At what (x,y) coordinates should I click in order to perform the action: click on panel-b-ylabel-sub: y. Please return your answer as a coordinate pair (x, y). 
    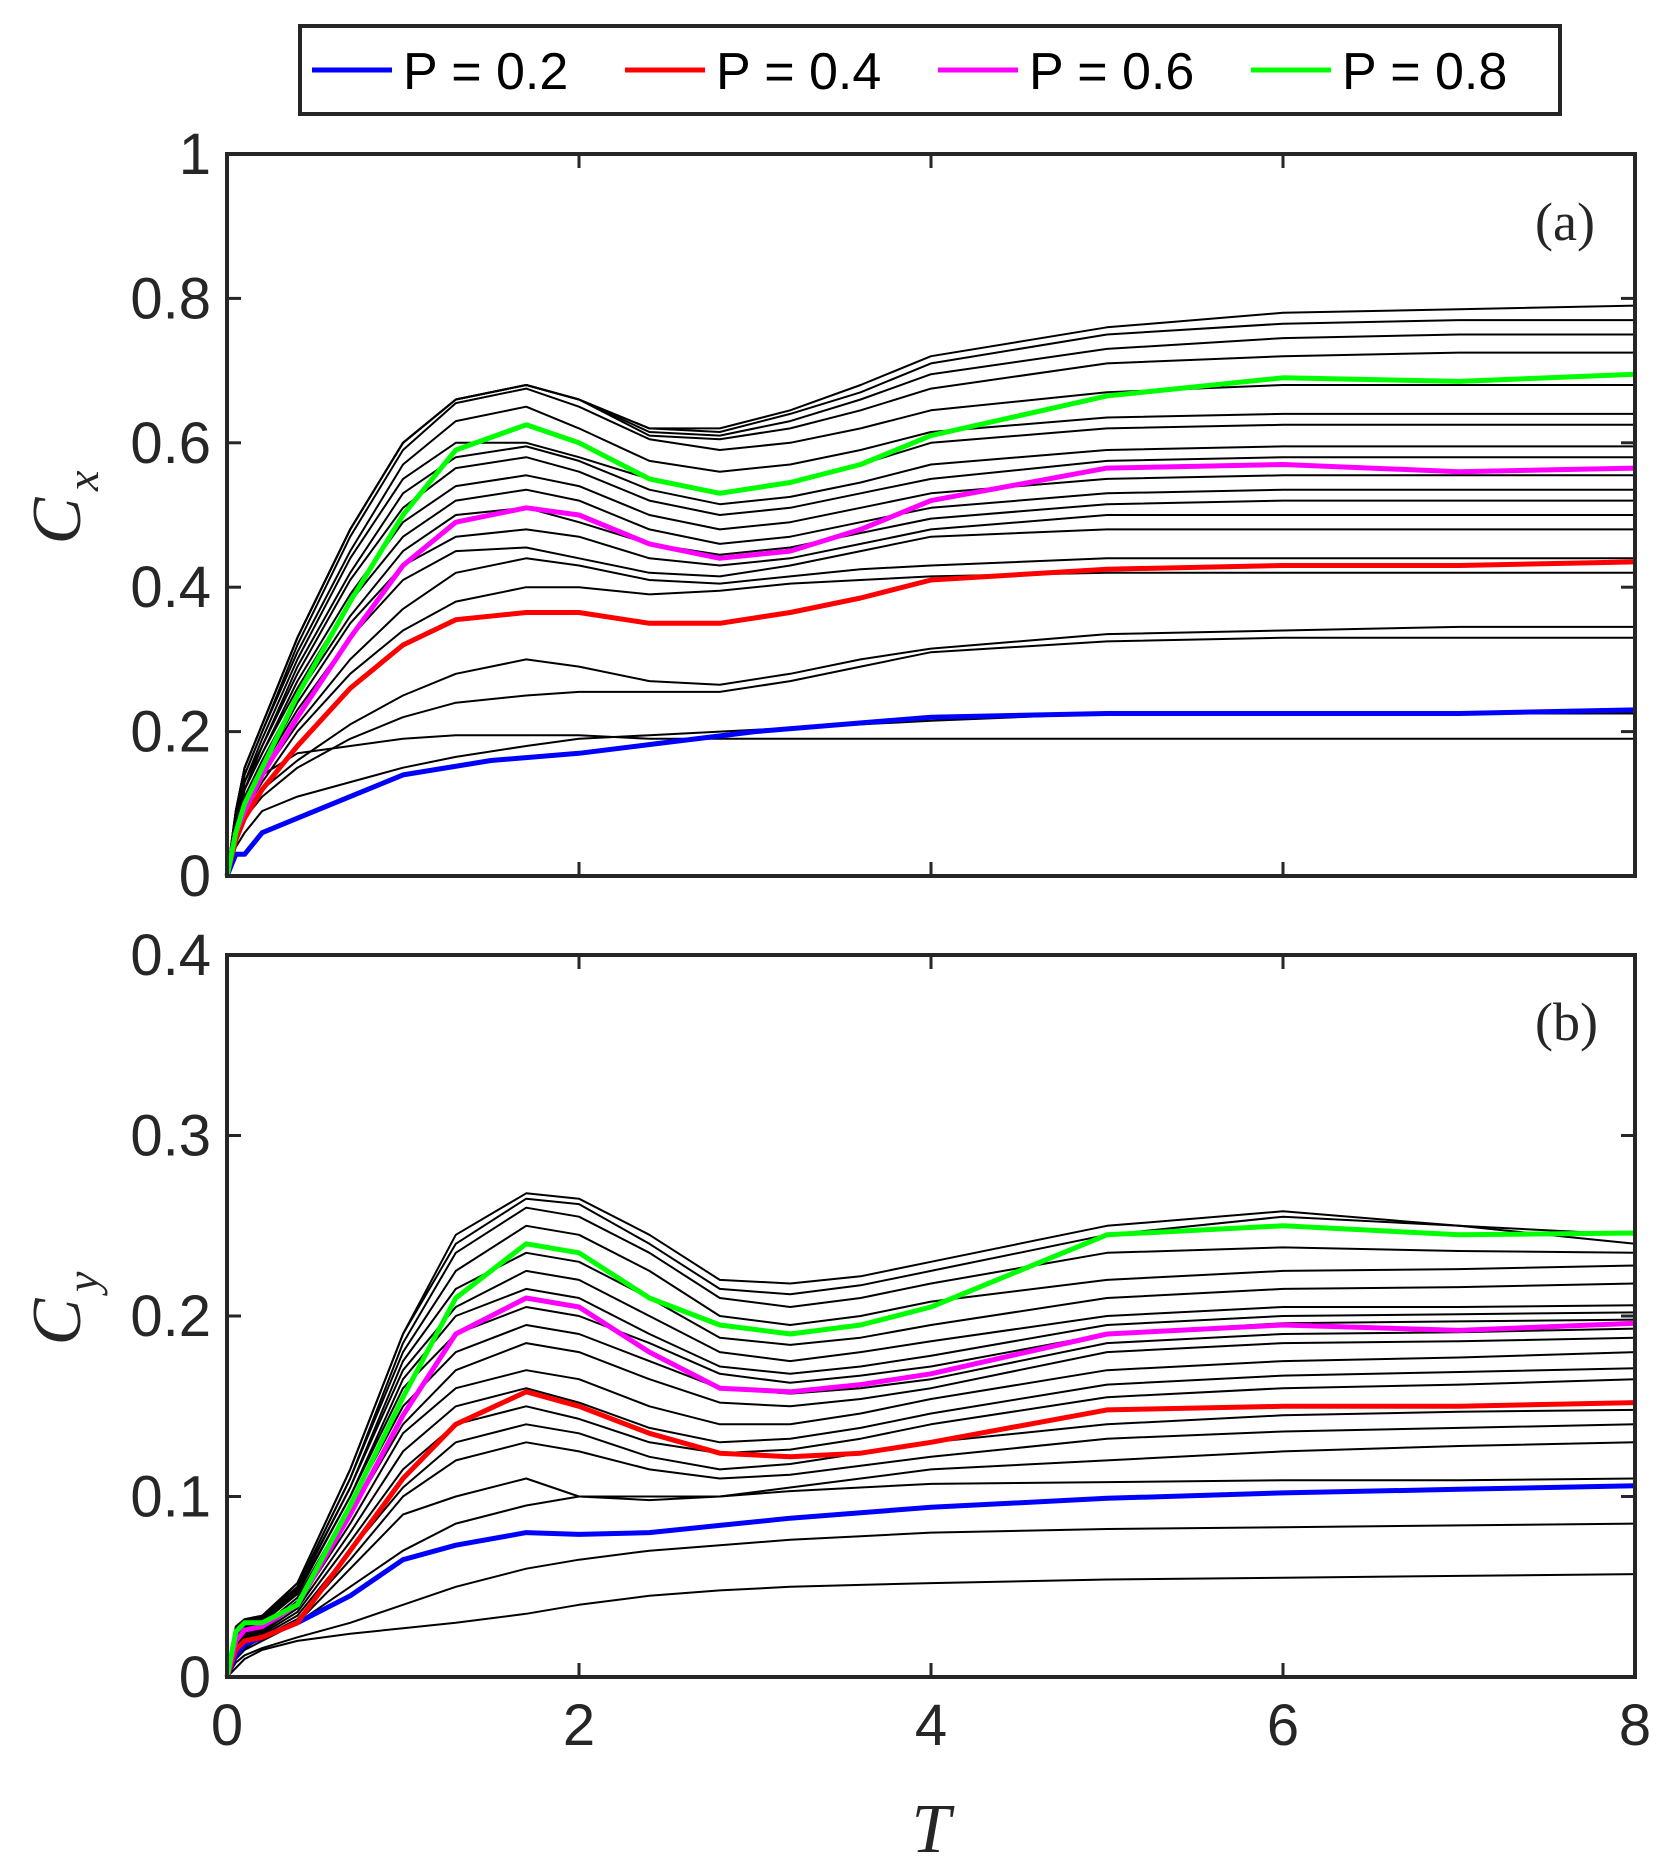
    Looking at the image, I should click on (82, 1283).